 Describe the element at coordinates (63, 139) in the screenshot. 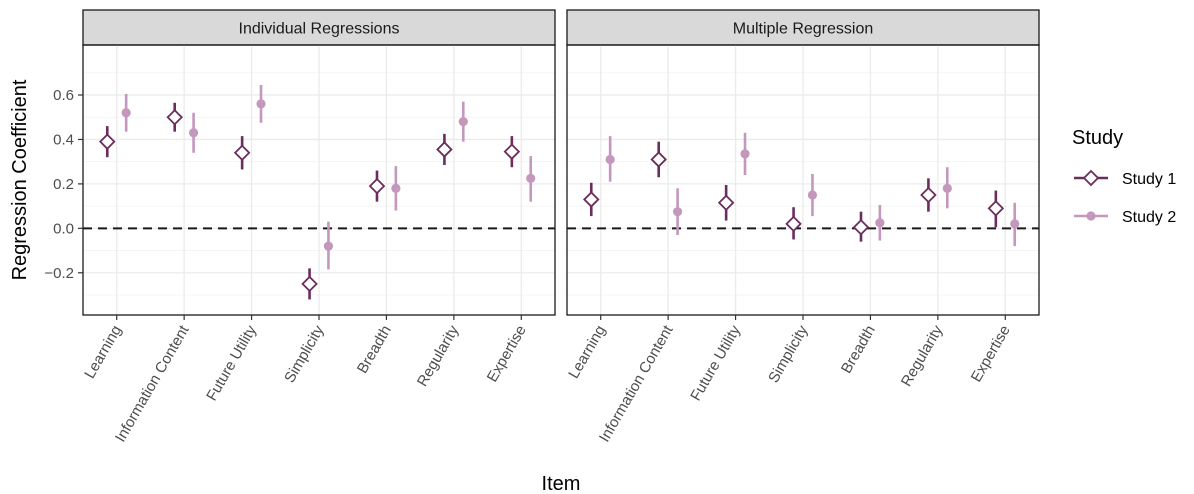

I see `y-tick-label: 0.4` at that location.